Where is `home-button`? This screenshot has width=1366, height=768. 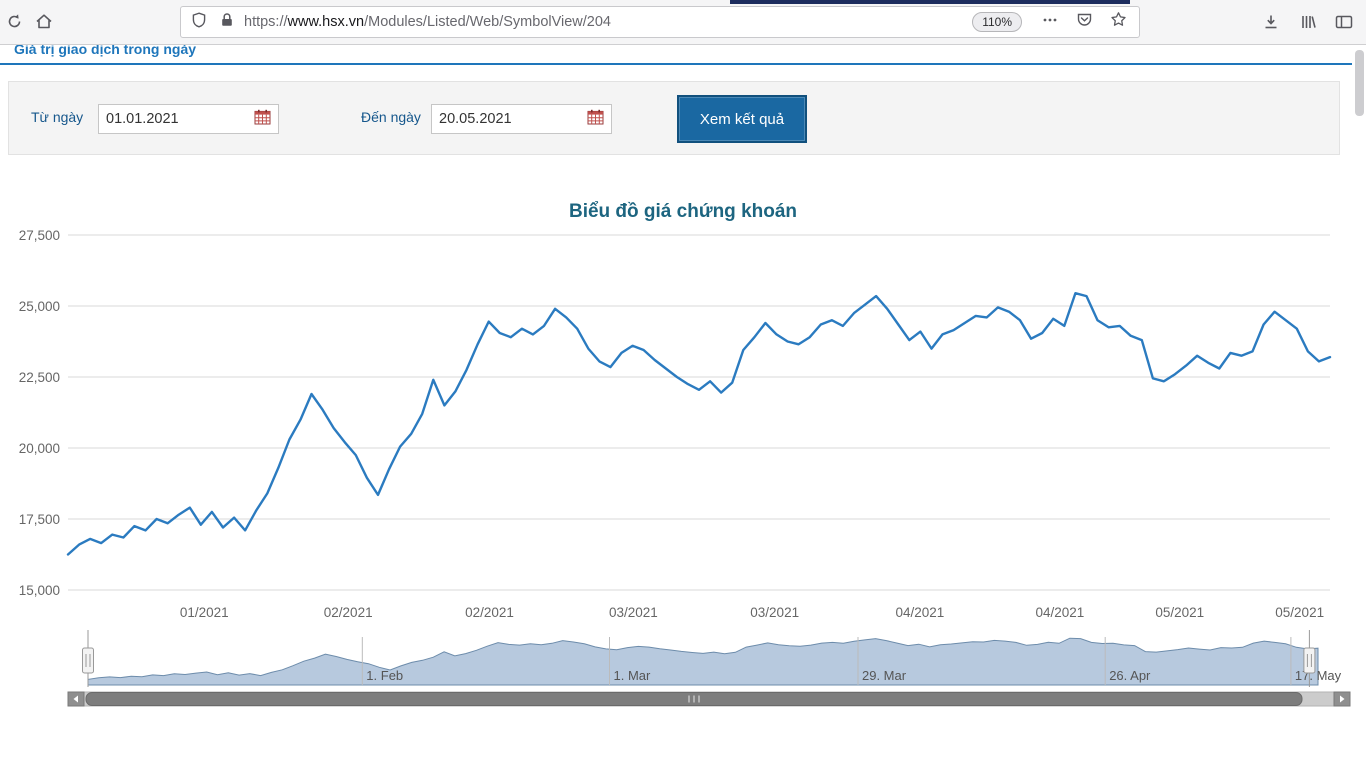
home-button is located at coordinates (44, 24).